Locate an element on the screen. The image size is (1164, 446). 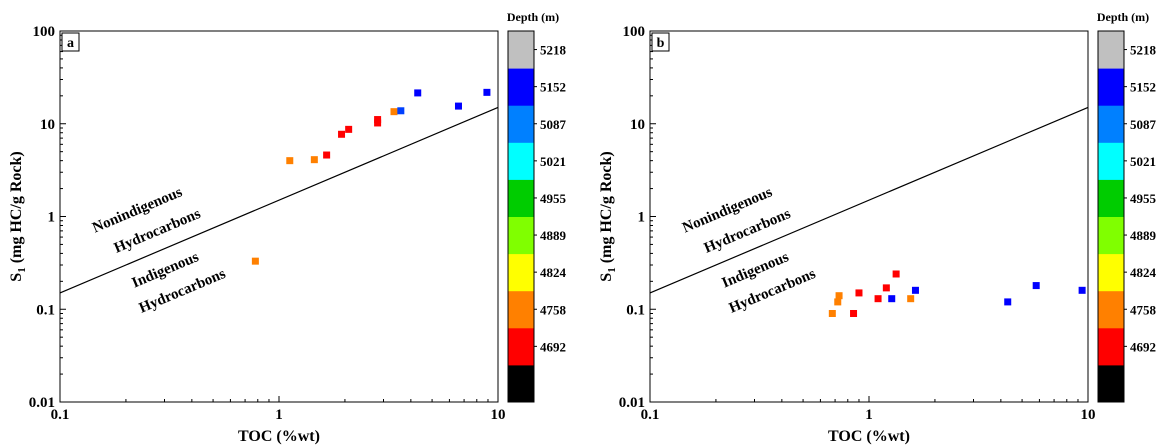
x-tick-label: 10 is located at coordinates (498, 415).